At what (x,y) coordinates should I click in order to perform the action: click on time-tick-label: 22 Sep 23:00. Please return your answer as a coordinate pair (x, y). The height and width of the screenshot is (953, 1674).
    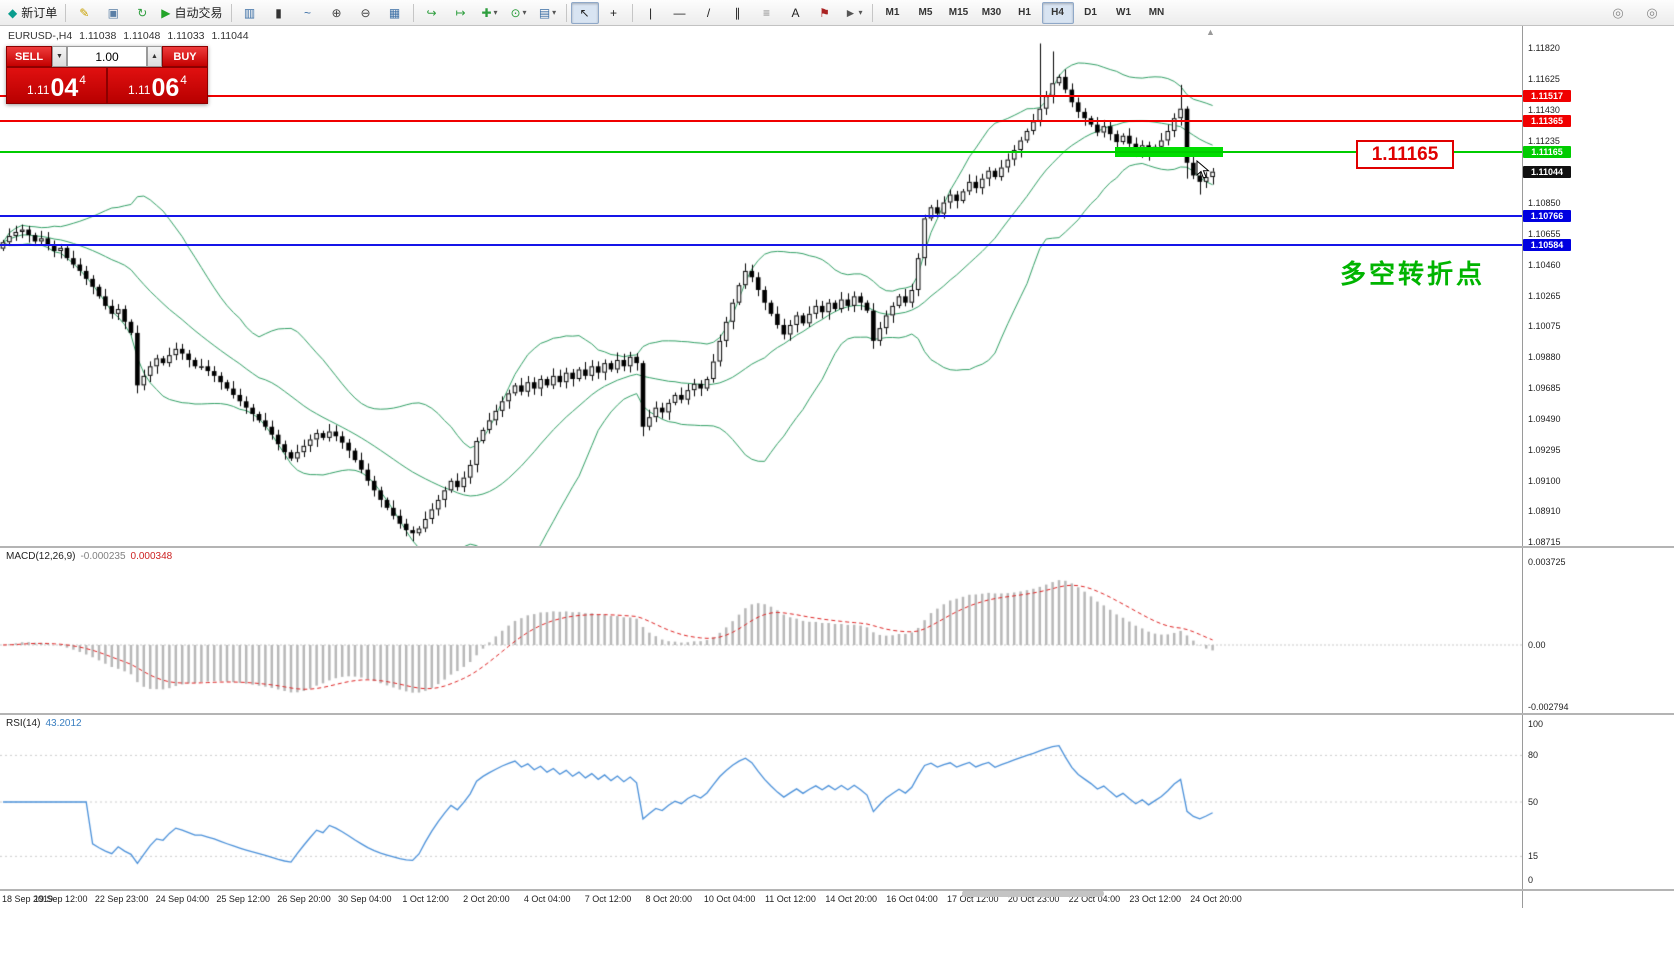
    Looking at the image, I should click on (121, 899).